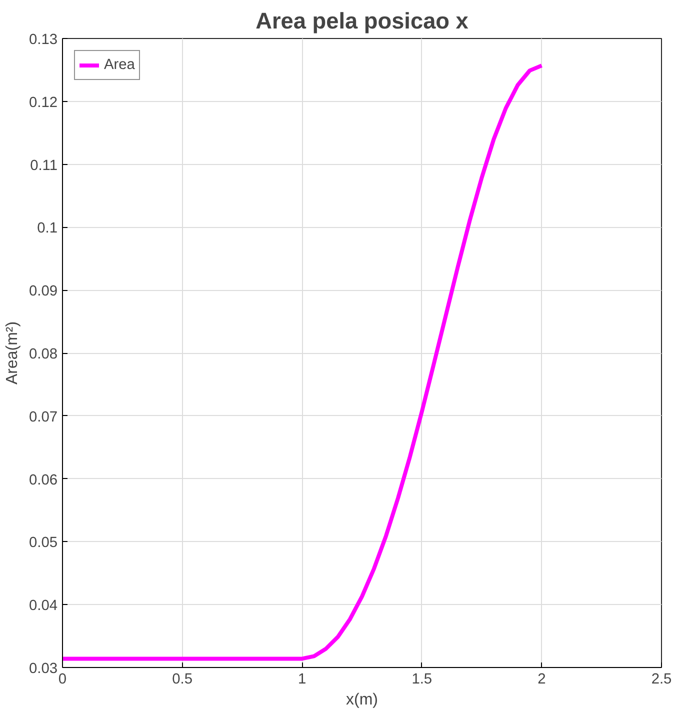 The image size is (681, 711). I want to click on legend-label: Area, so click(119, 65).